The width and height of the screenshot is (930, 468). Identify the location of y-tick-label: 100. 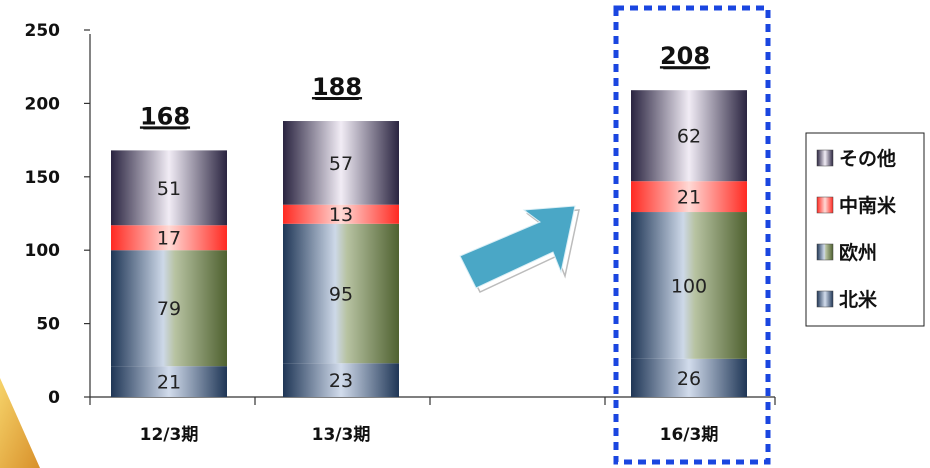
(43, 251).